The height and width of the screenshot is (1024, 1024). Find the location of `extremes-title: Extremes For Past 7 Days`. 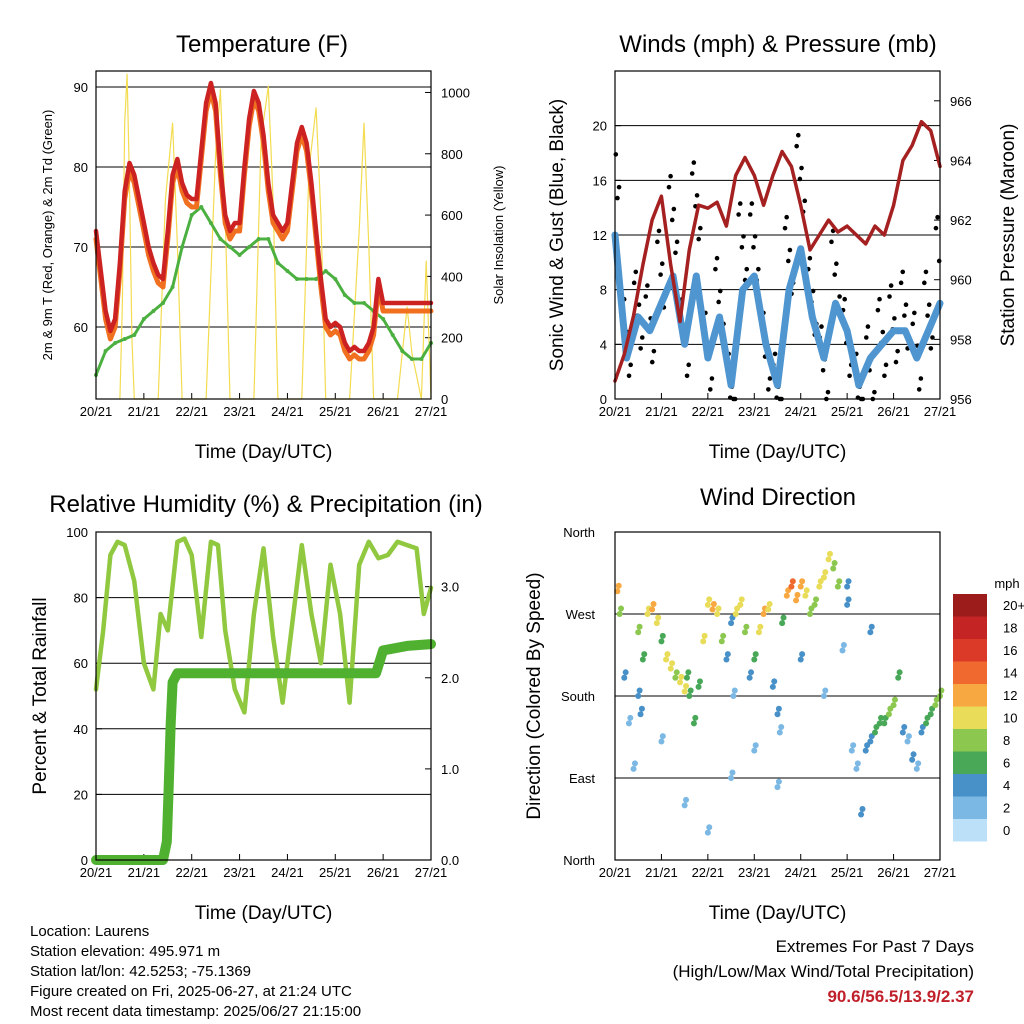

extremes-title: Extremes For Past 7 Days is located at coordinates (874, 946).